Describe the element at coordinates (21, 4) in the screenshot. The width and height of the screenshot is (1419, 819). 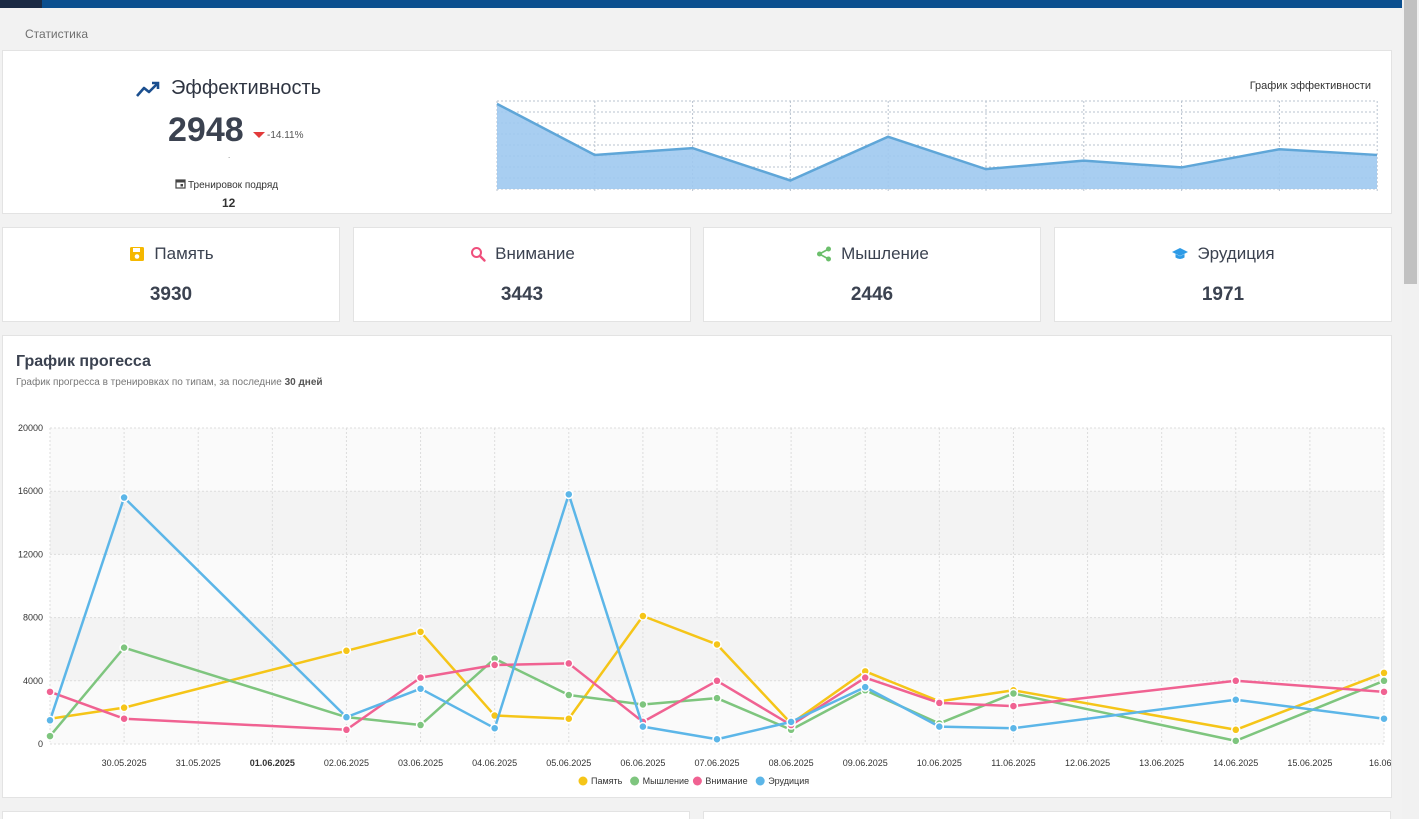
I see `top-bar-accent` at that location.